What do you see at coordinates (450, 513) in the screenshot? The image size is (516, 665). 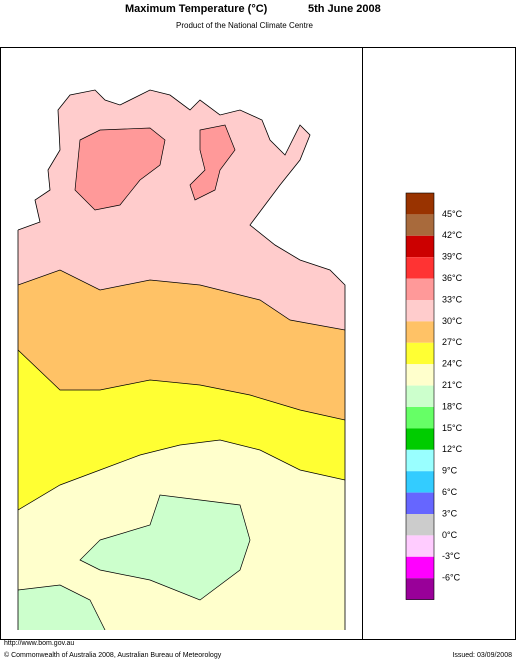 I see `legend-label: 3°C` at bounding box center [450, 513].